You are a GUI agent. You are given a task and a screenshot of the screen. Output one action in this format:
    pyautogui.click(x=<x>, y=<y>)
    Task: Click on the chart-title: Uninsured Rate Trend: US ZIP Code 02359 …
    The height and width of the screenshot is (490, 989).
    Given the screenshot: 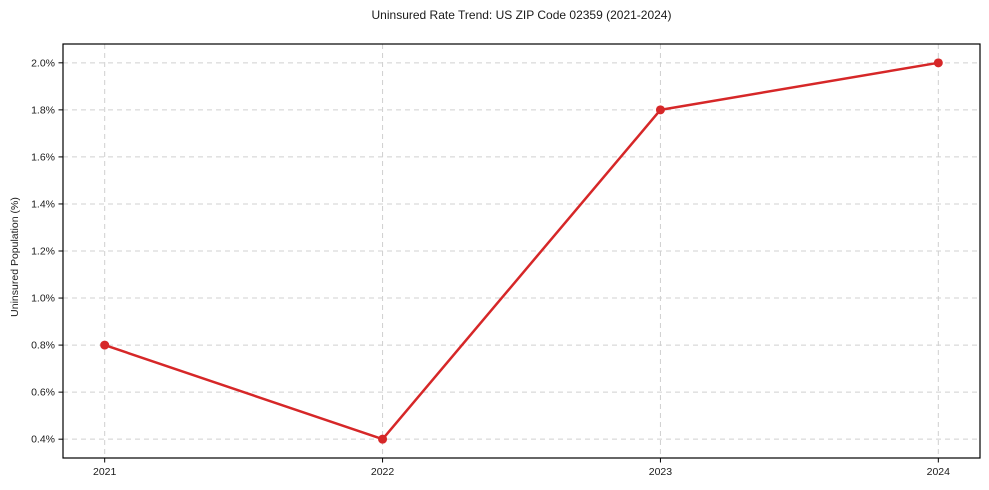 What is the action you would take?
    pyautogui.click(x=521, y=15)
    